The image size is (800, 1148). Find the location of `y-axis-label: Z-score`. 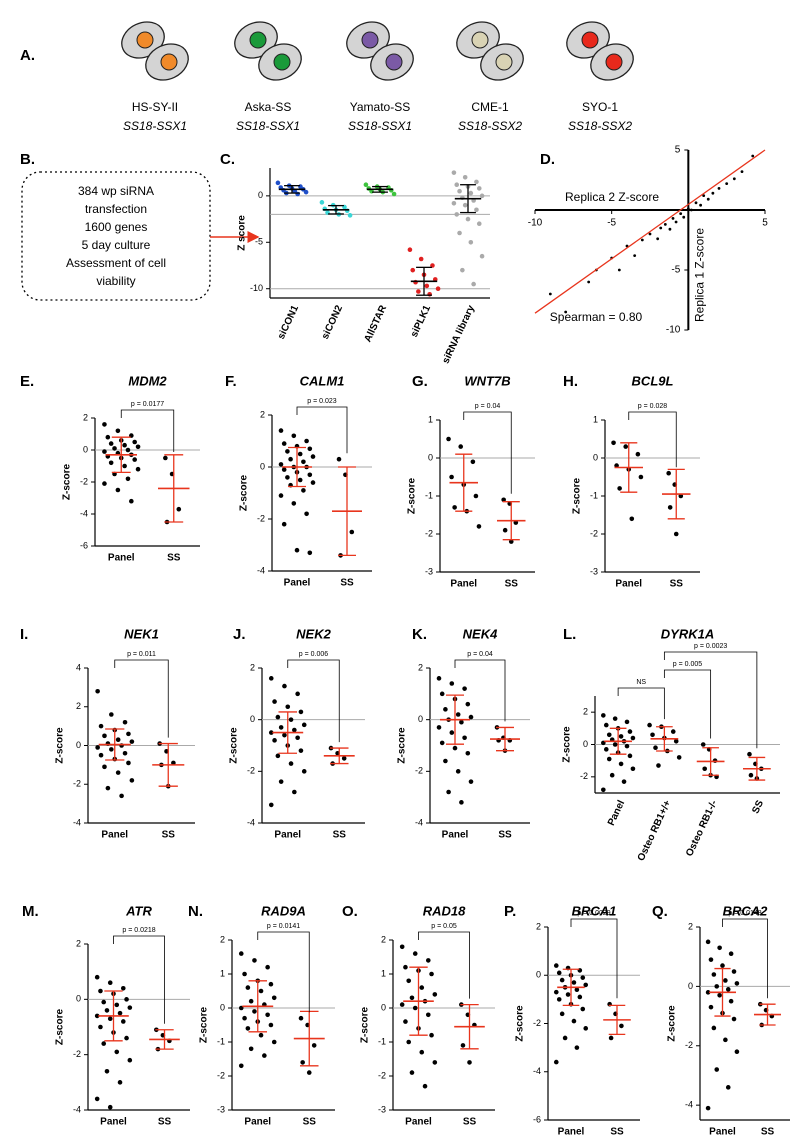

y-axis-label: Z-score is located at coordinates (672, 1023).